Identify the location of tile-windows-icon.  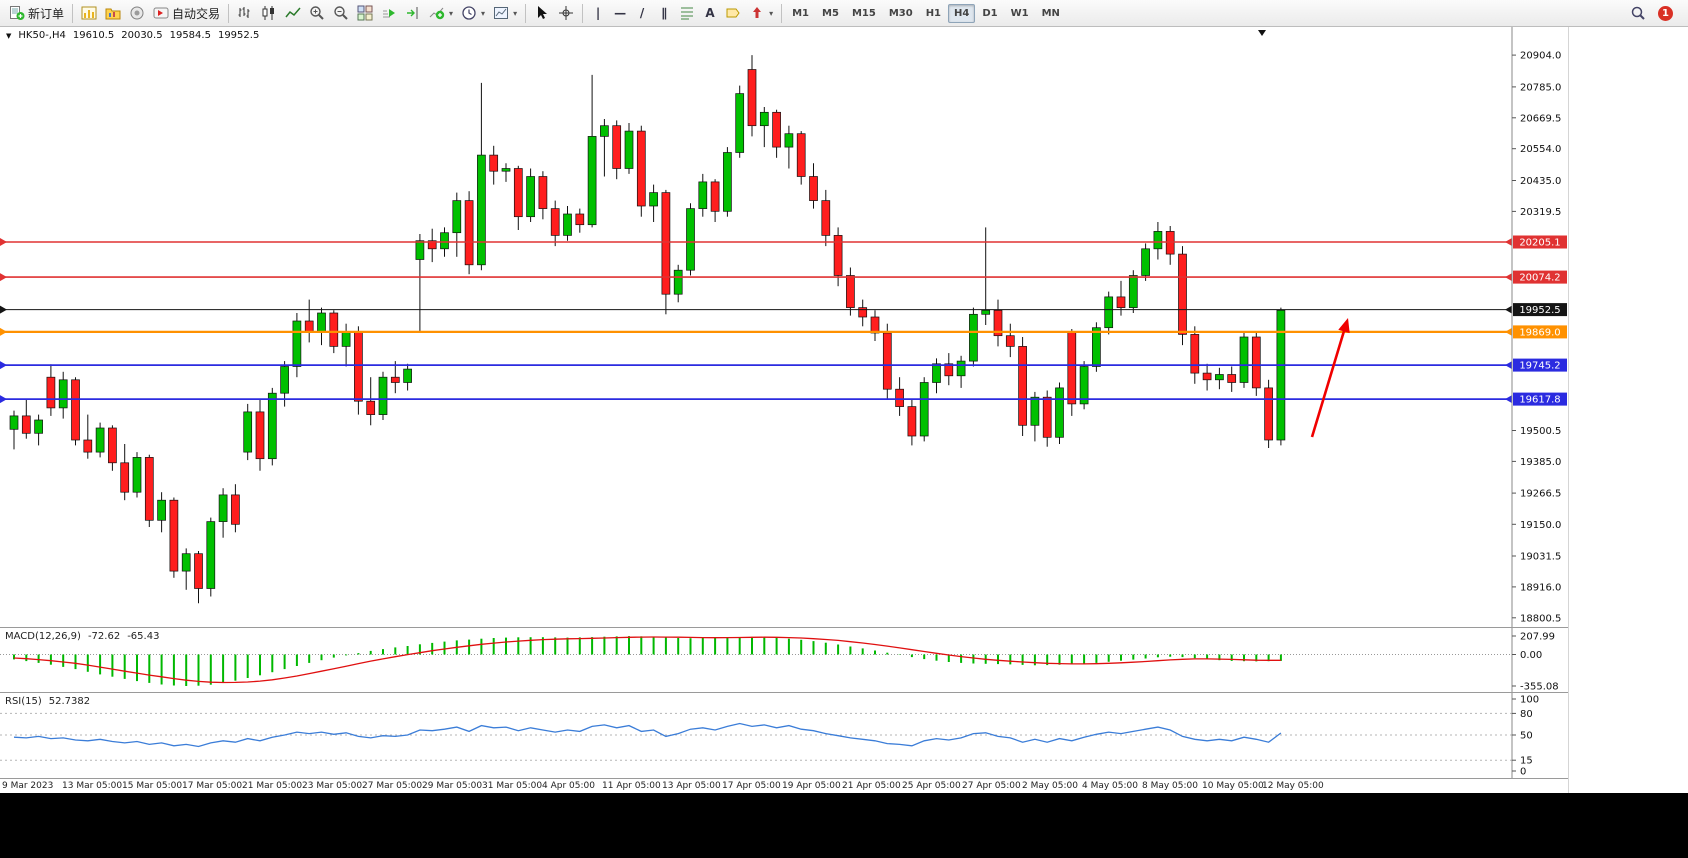
(365, 13).